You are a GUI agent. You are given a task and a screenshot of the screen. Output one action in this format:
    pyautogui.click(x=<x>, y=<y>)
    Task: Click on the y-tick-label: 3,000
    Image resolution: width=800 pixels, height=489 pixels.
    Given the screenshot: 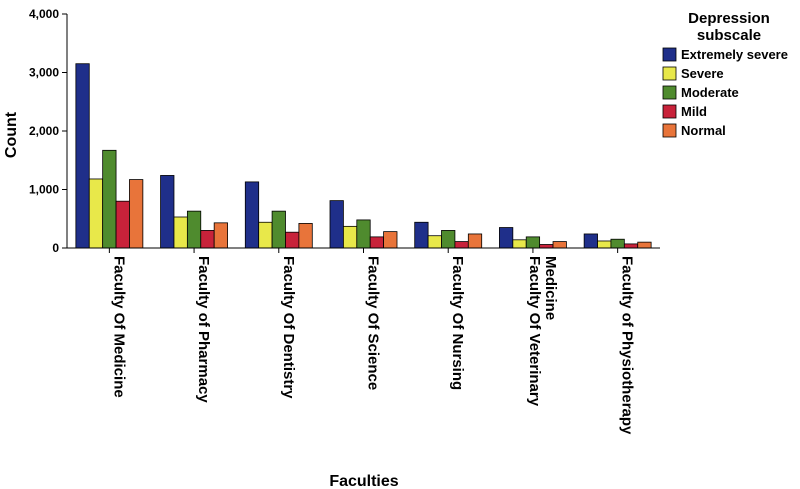 What is the action you would take?
    pyautogui.click(x=44, y=73)
    